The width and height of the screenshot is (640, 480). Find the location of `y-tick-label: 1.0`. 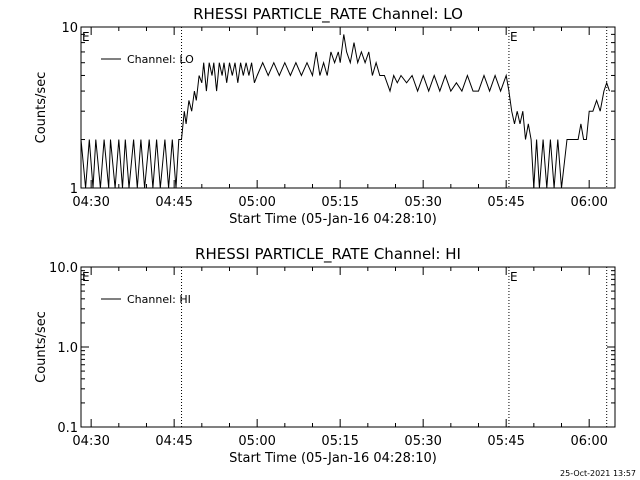

y-tick-label: 1.0 is located at coordinates (67, 348).